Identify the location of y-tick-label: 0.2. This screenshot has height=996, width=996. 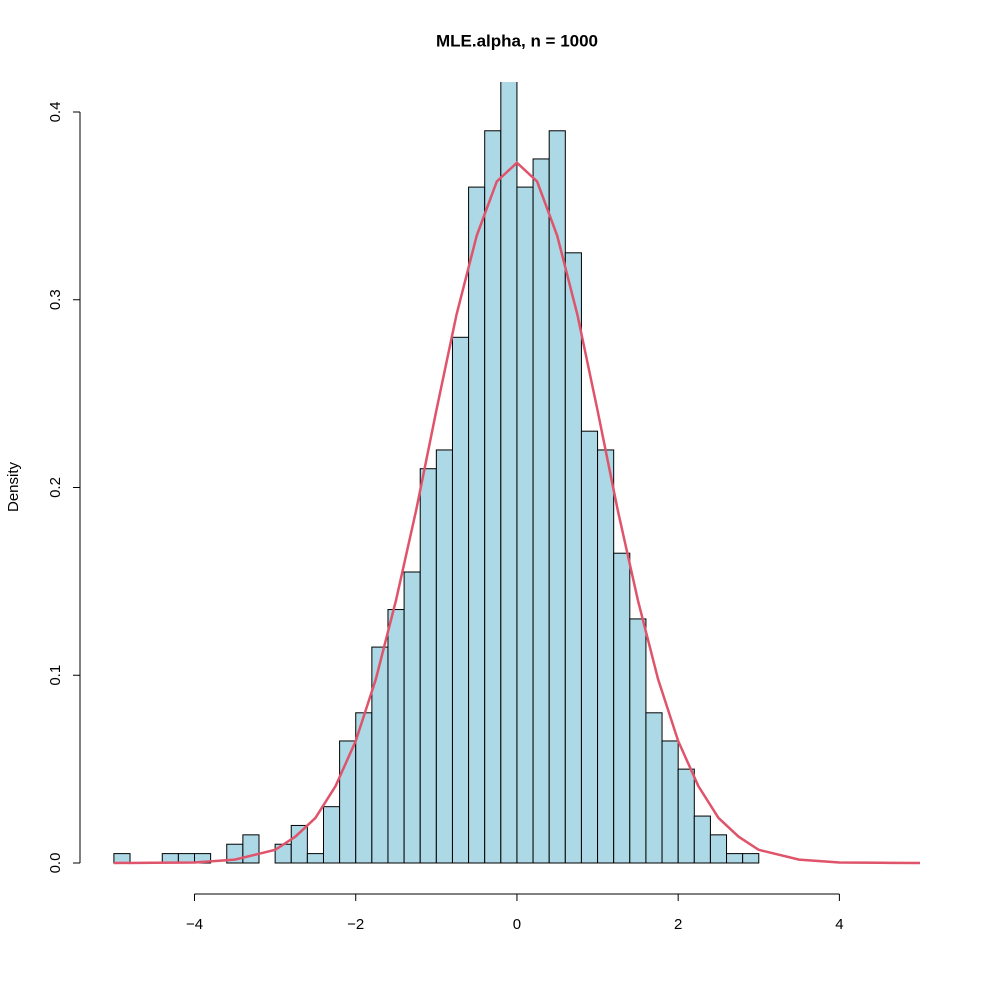
(55, 487).